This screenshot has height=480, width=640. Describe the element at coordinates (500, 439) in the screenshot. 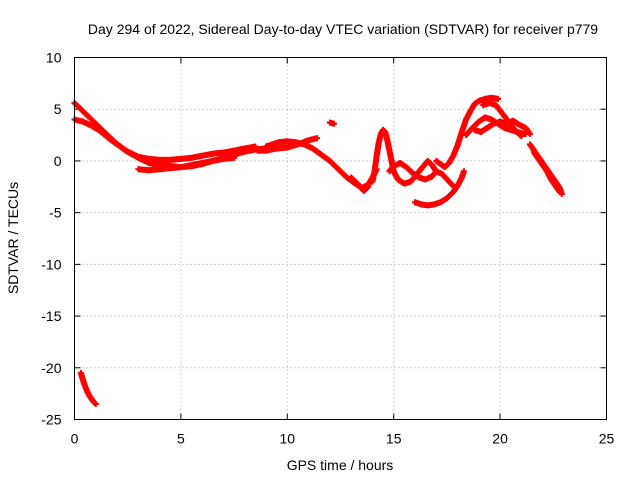

I see `x-tick-label: 20` at that location.